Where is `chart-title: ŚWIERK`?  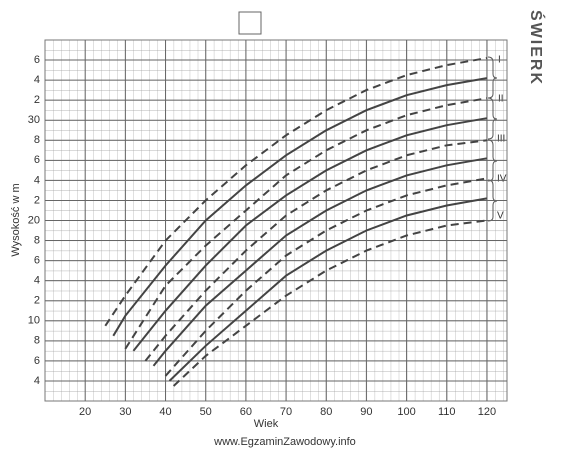 chart-title: ŚWIERK is located at coordinates (536, 48).